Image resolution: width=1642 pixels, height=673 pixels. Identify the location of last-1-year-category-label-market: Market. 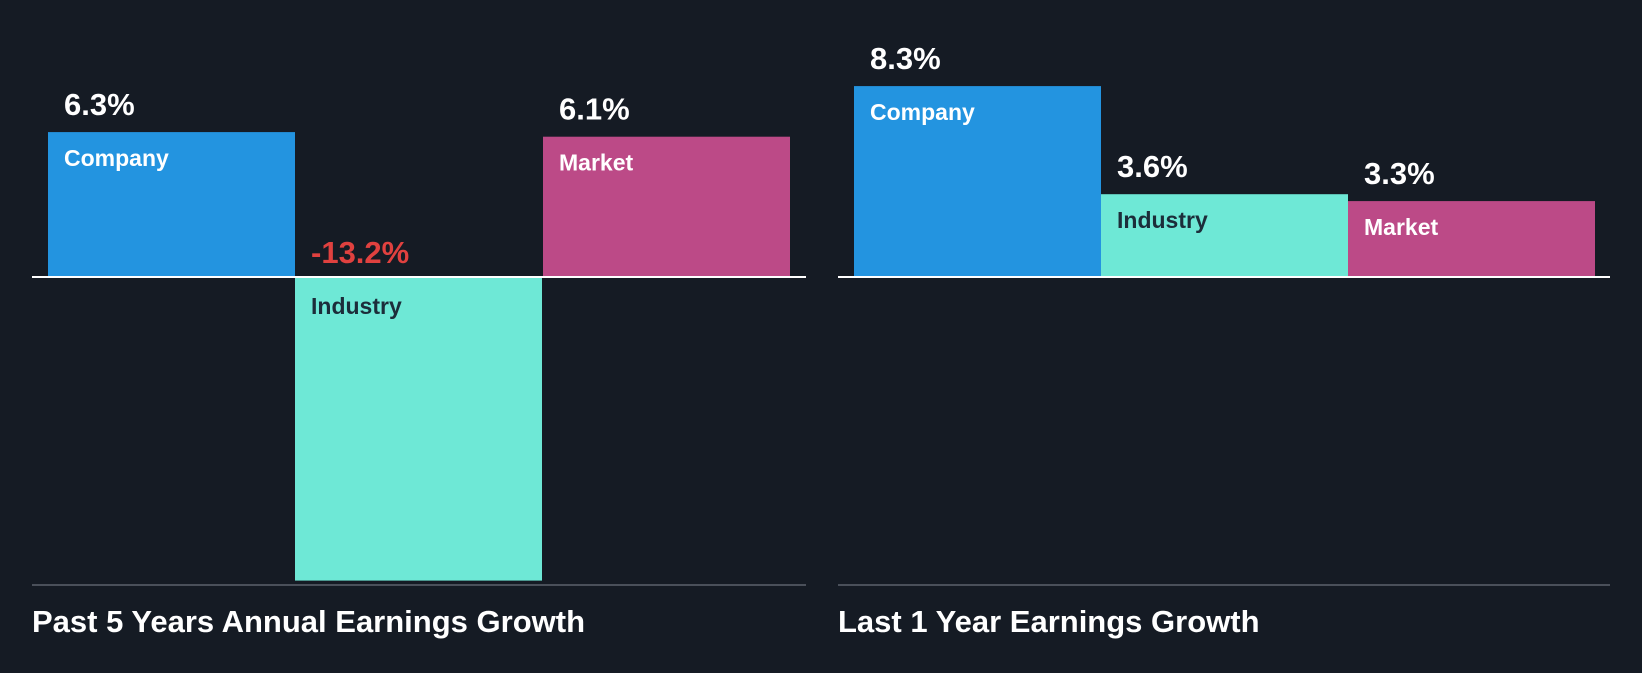
(1401, 227).